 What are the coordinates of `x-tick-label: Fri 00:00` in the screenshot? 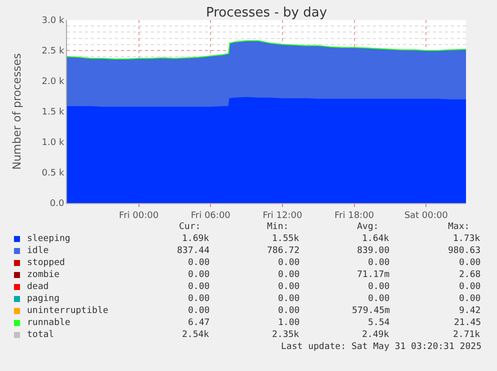 It's located at (139, 215).